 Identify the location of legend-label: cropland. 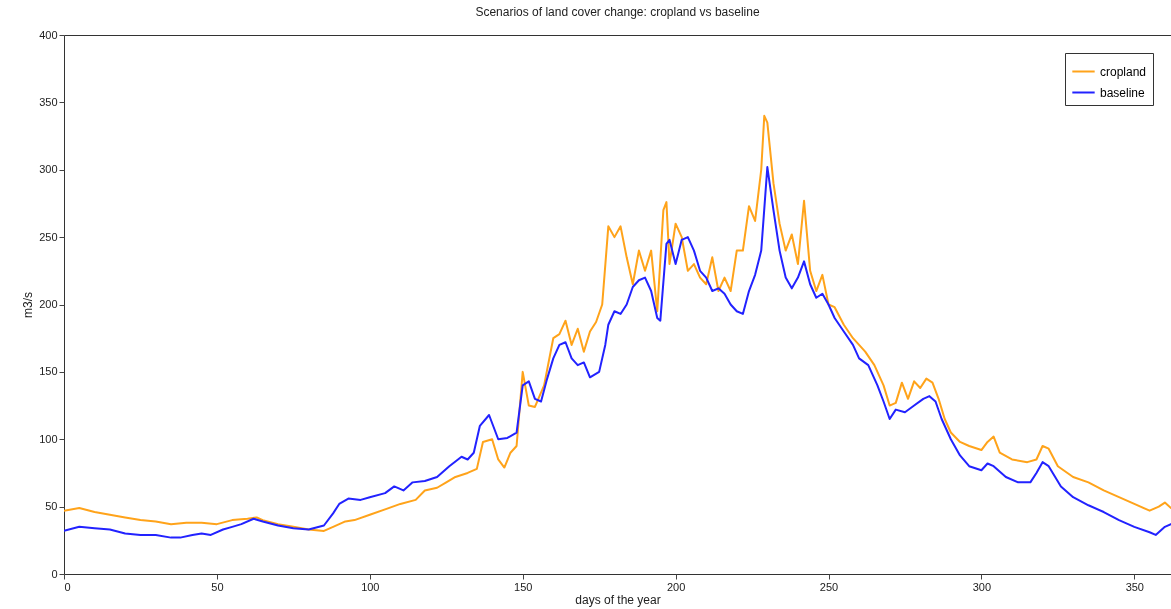
(1123, 71).